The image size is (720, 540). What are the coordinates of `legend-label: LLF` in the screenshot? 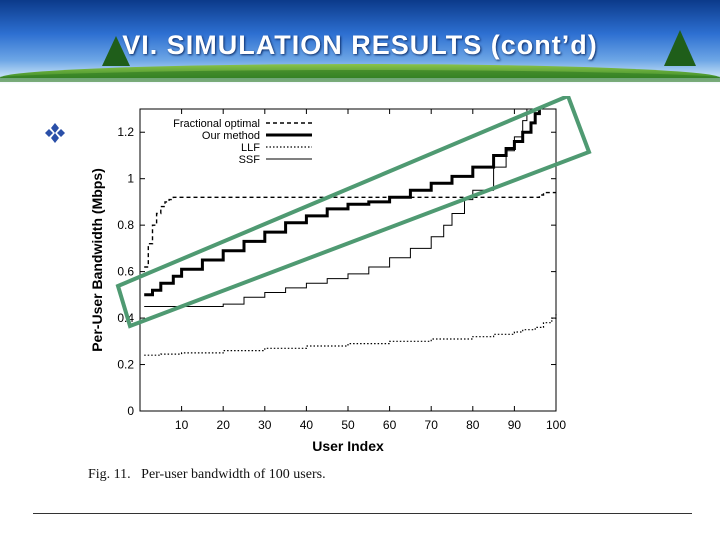 It's located at (250, 148).